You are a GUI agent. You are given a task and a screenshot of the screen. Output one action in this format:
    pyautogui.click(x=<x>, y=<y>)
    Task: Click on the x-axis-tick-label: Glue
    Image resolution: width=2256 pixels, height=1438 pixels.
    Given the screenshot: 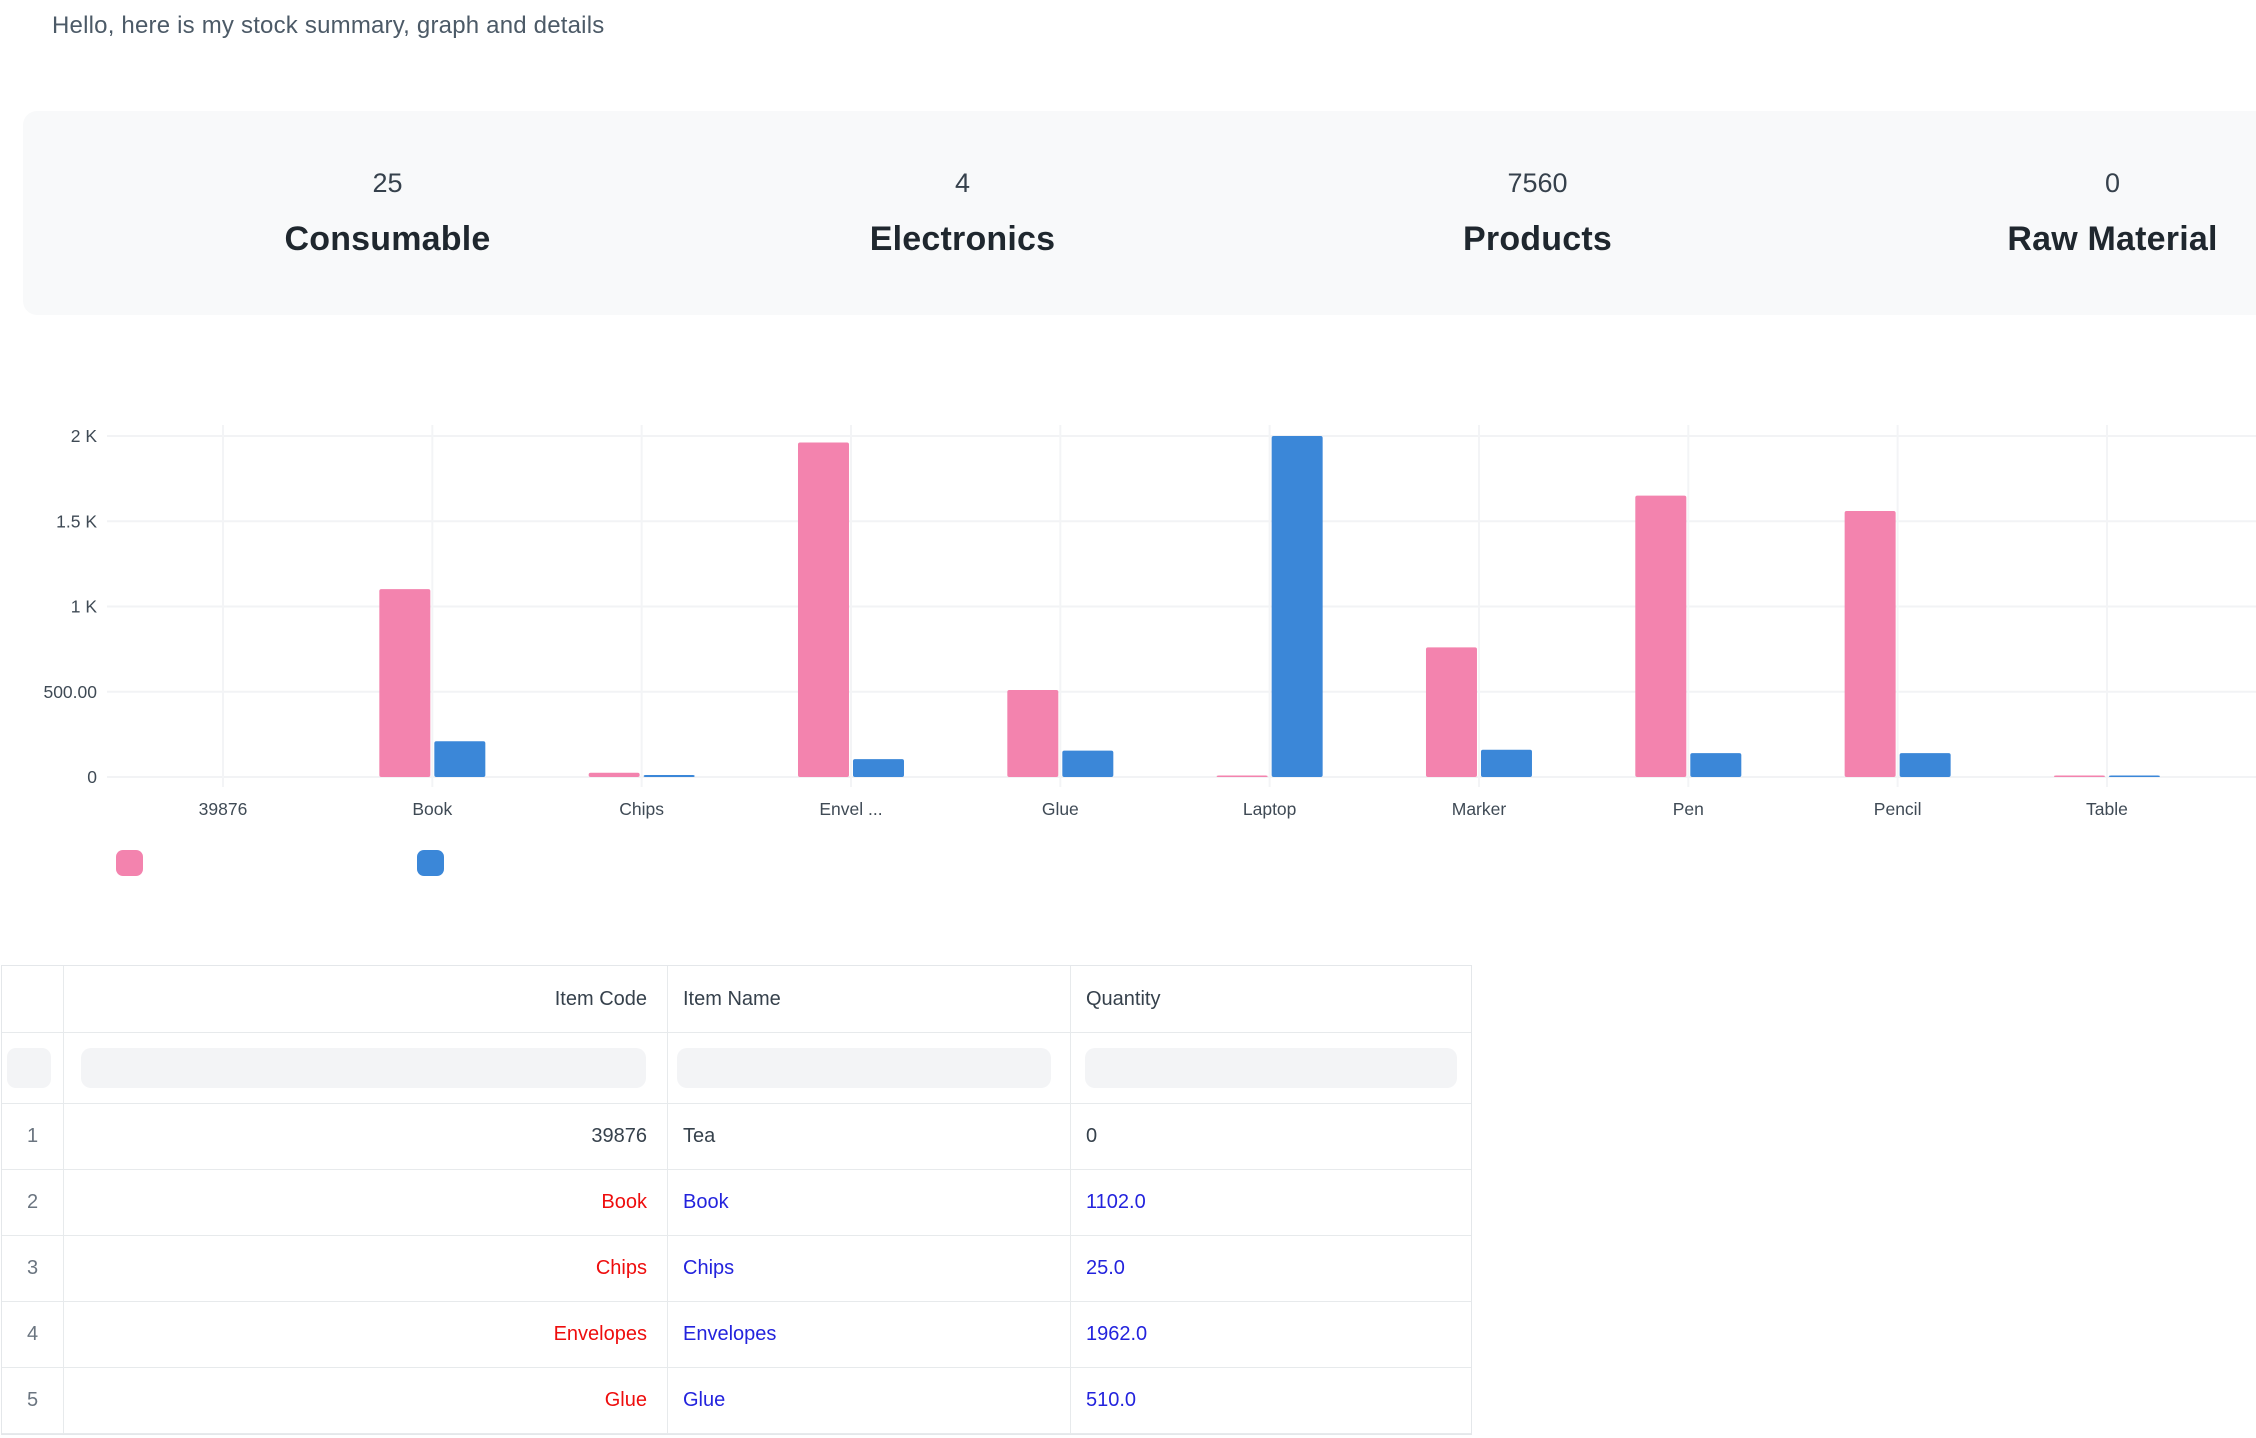 What is the action you would take?
    pyautogui.click(x=1060, y=809)
    